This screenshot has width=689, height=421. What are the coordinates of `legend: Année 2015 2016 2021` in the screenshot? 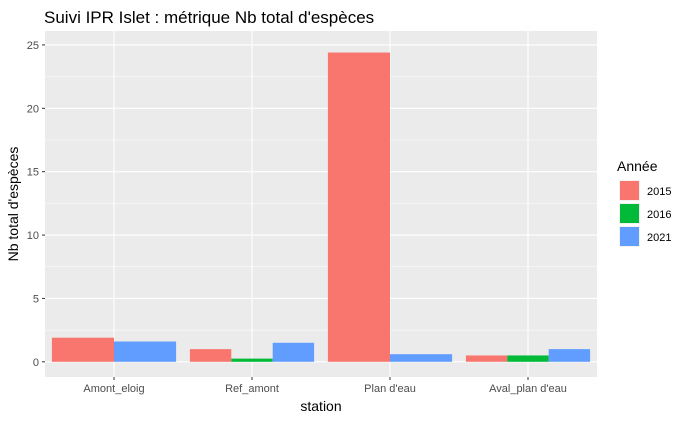 It's located at (644, 202).